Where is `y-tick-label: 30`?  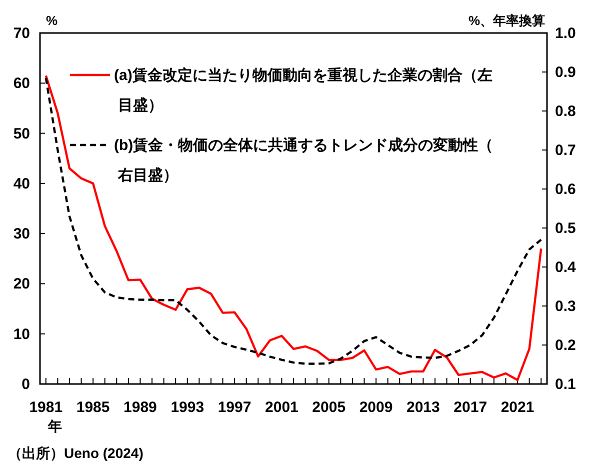
y-tick-label: 30 is located at coordinates (21, 234).